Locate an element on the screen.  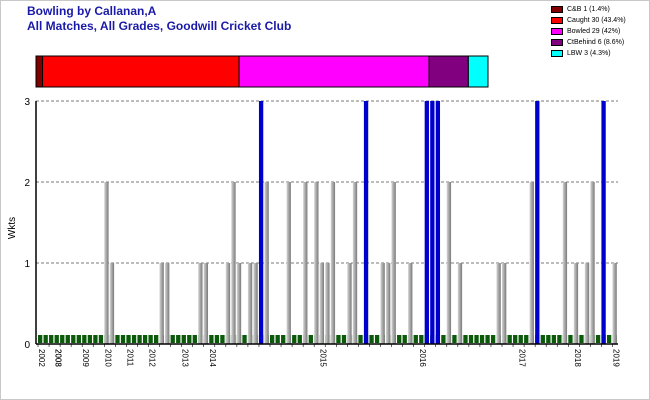
x-year-label: 2015 is located at coordinates (323, 358).